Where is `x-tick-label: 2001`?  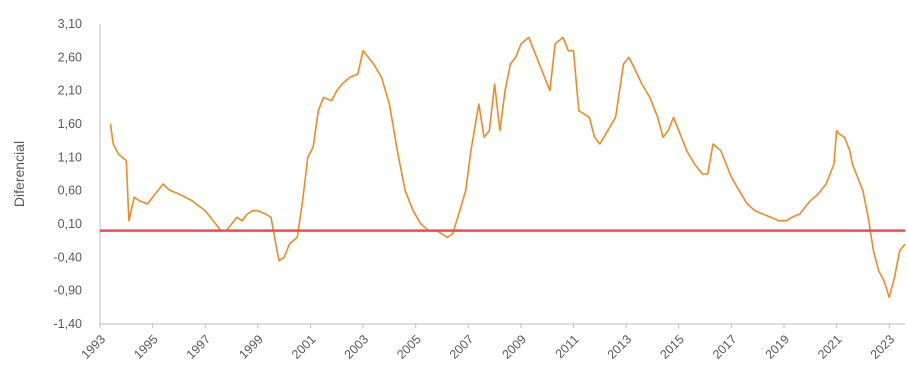
x-tick-label: 2001 is located at coordinates (304, 347).